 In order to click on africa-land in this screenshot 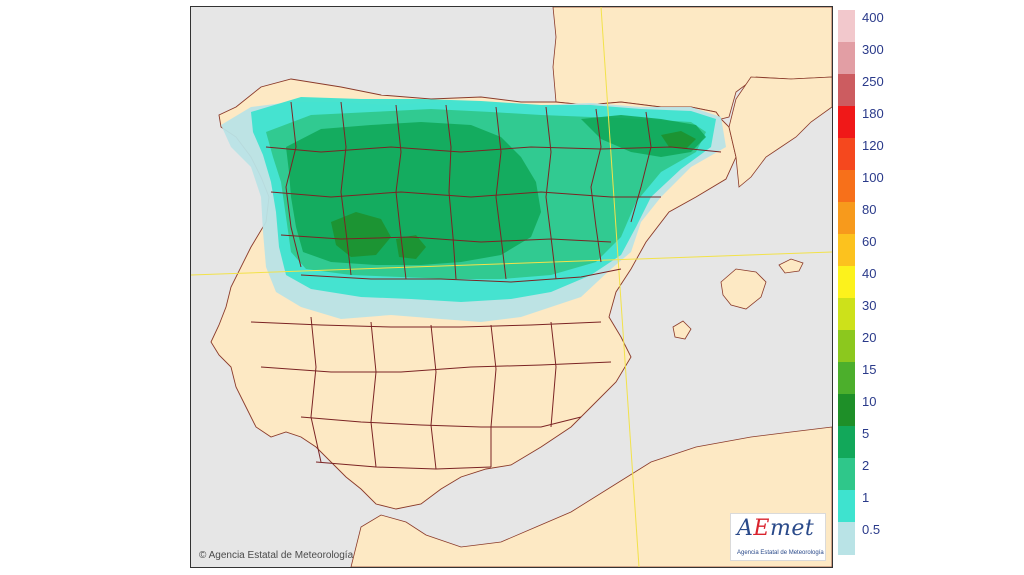, I will do `click(591, 496)`.